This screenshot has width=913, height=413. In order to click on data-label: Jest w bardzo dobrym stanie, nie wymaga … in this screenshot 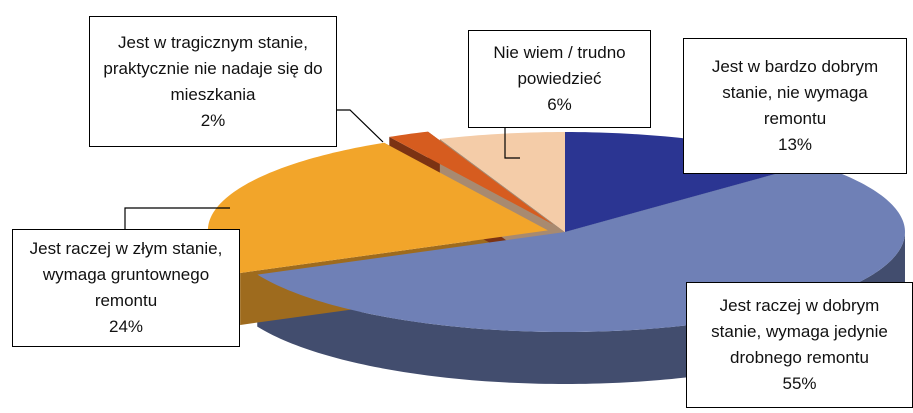, I will do `click(795, 106)`.